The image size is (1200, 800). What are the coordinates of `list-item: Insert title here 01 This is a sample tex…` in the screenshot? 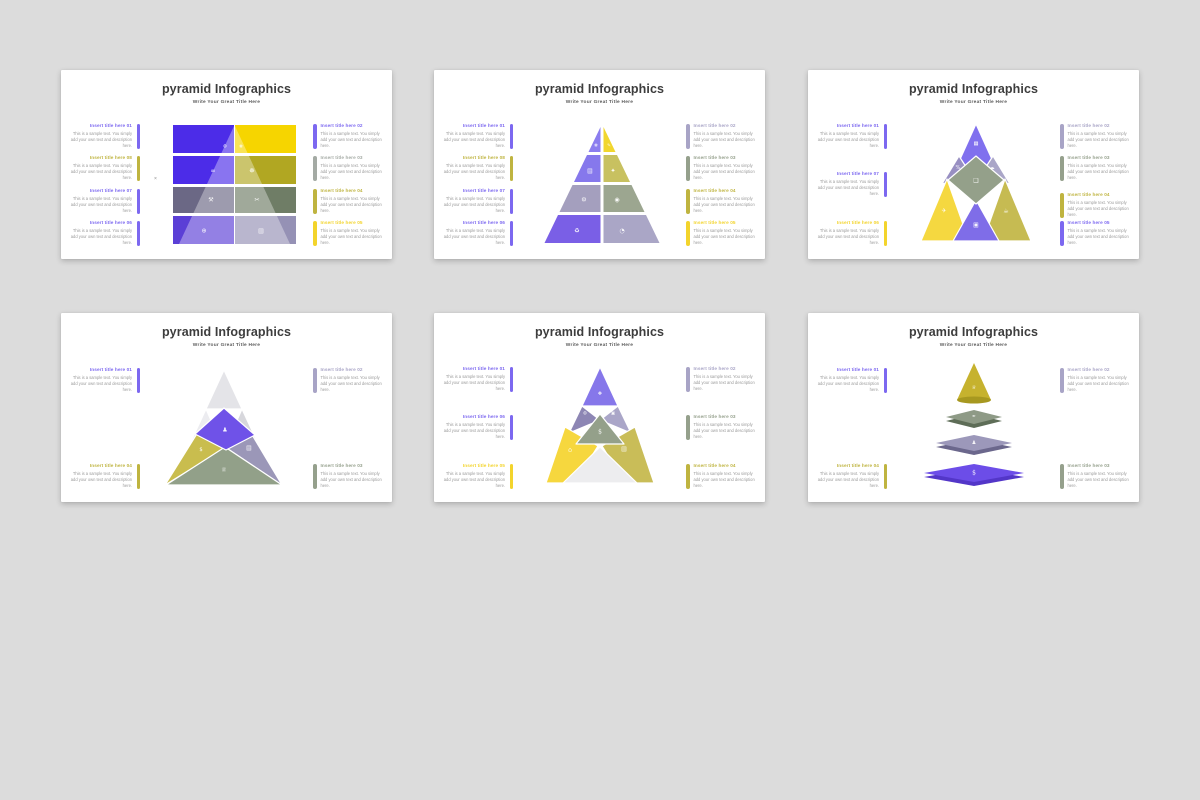 It's located at (850, 380).